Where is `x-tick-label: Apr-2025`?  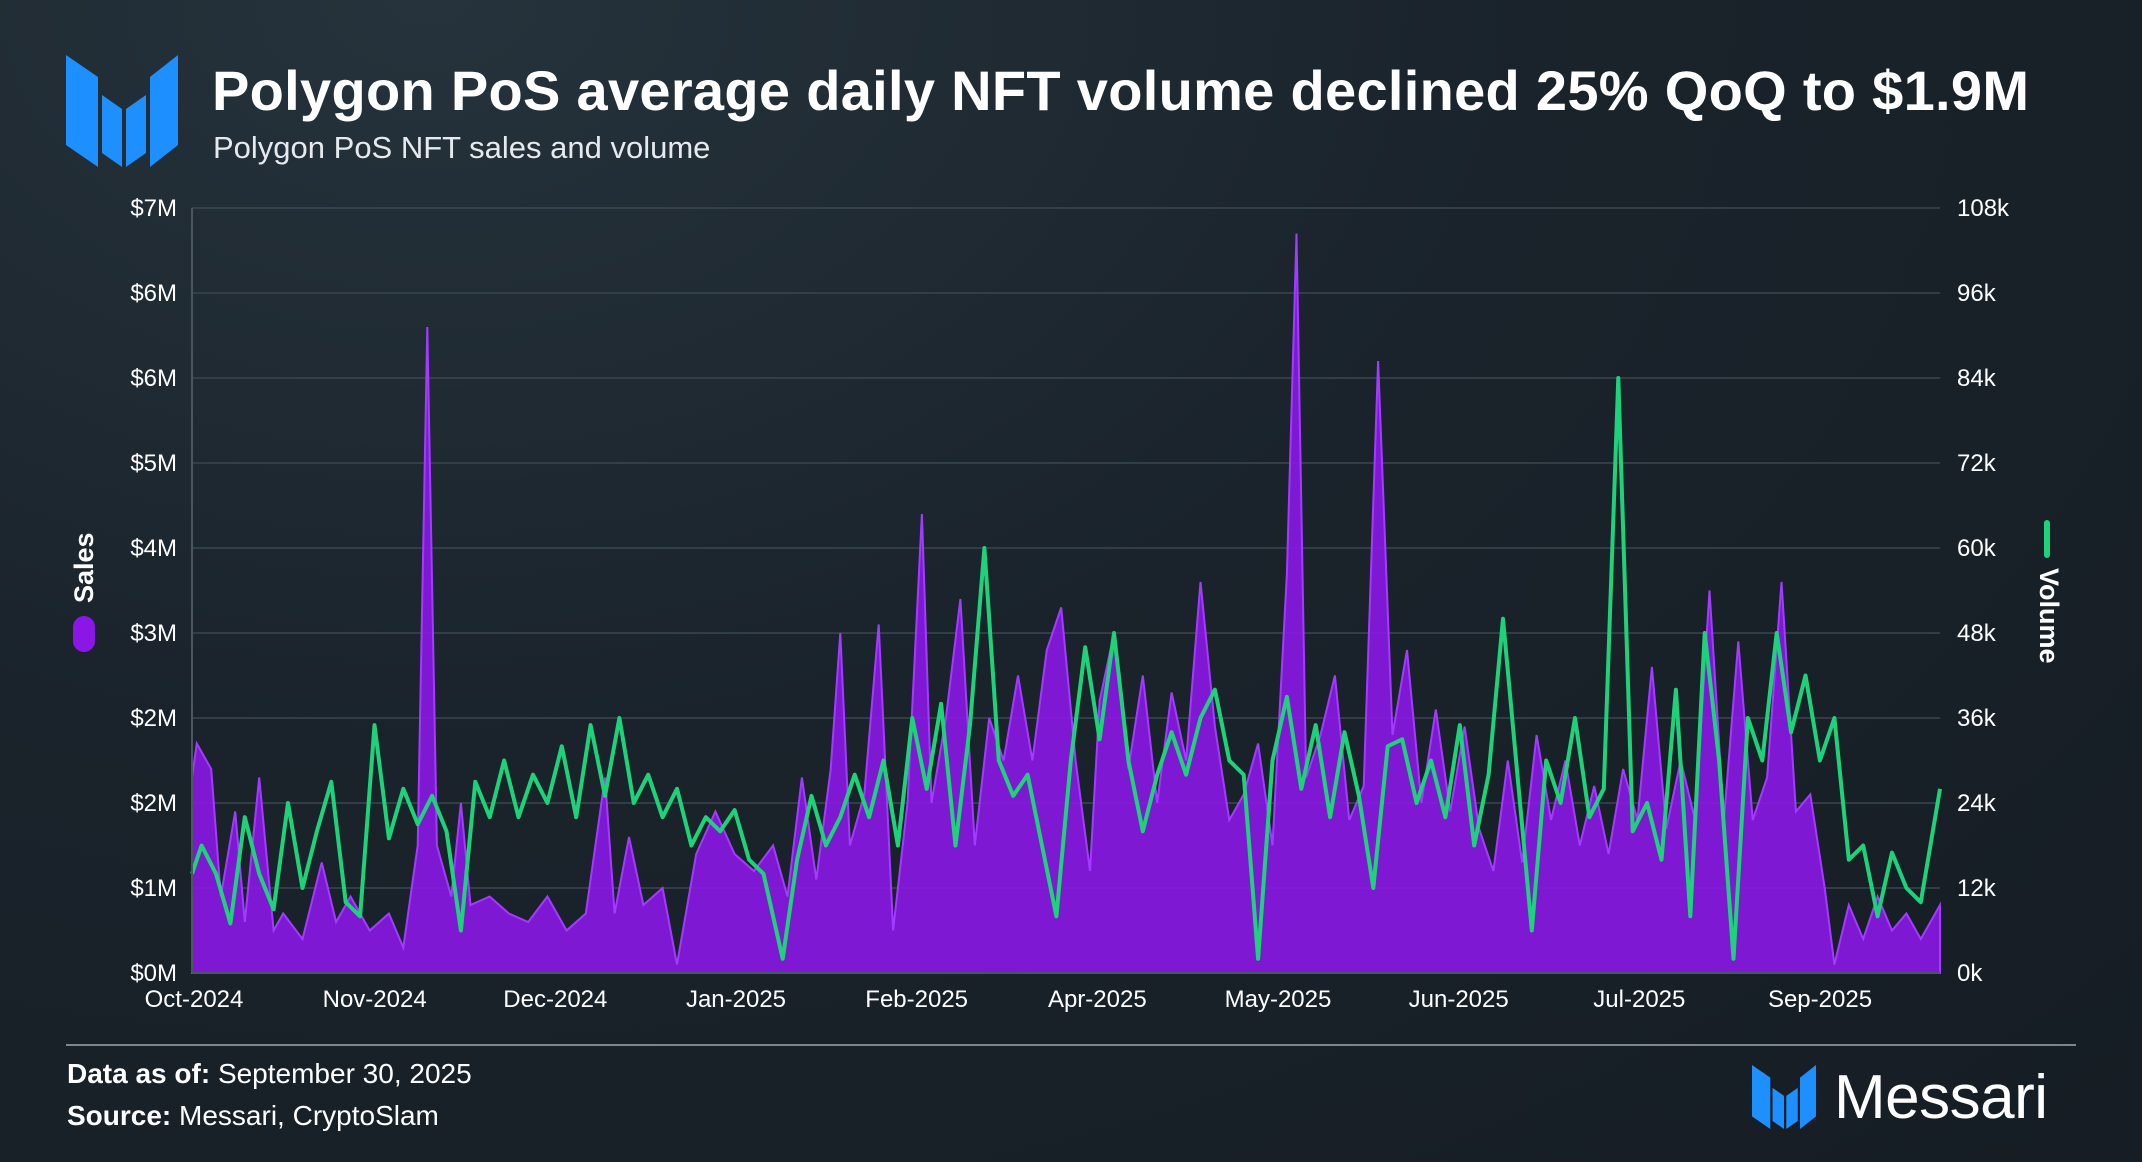
x-tick-label: Apr-2025 is located at coordinates (1097, 999).